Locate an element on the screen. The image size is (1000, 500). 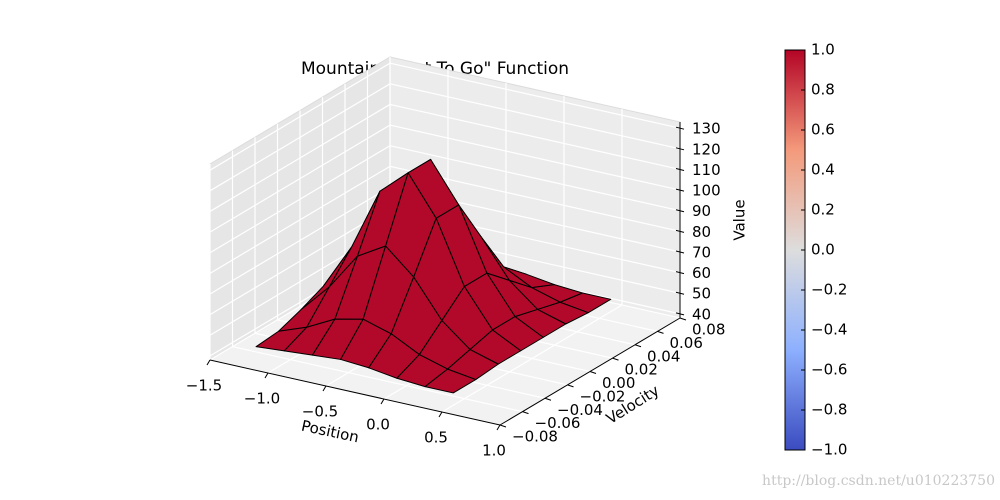
x-tick-label: −1.0 is located at coordinates (262, 399).